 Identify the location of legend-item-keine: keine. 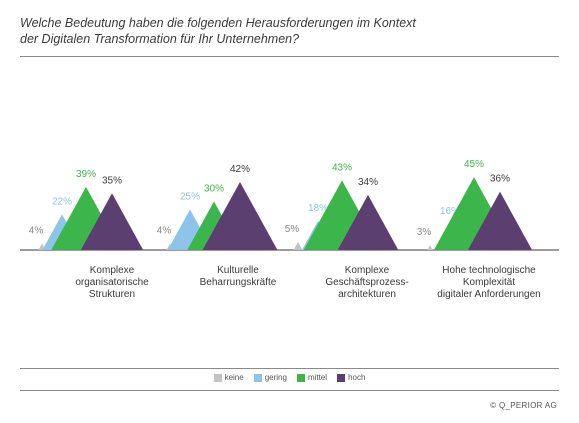
(228, 377).